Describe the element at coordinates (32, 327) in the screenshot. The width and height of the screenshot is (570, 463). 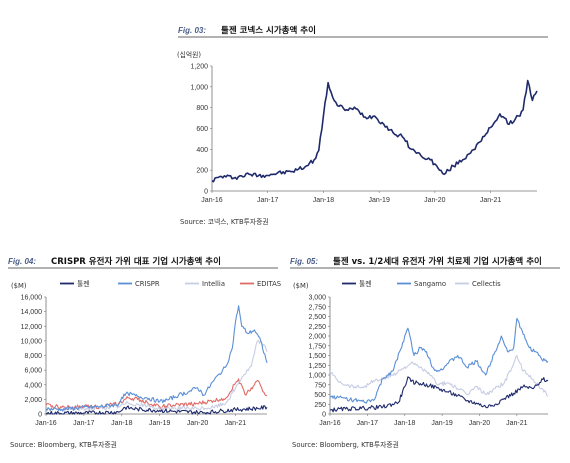
I see `y-tick-label: 12,000` at that location.